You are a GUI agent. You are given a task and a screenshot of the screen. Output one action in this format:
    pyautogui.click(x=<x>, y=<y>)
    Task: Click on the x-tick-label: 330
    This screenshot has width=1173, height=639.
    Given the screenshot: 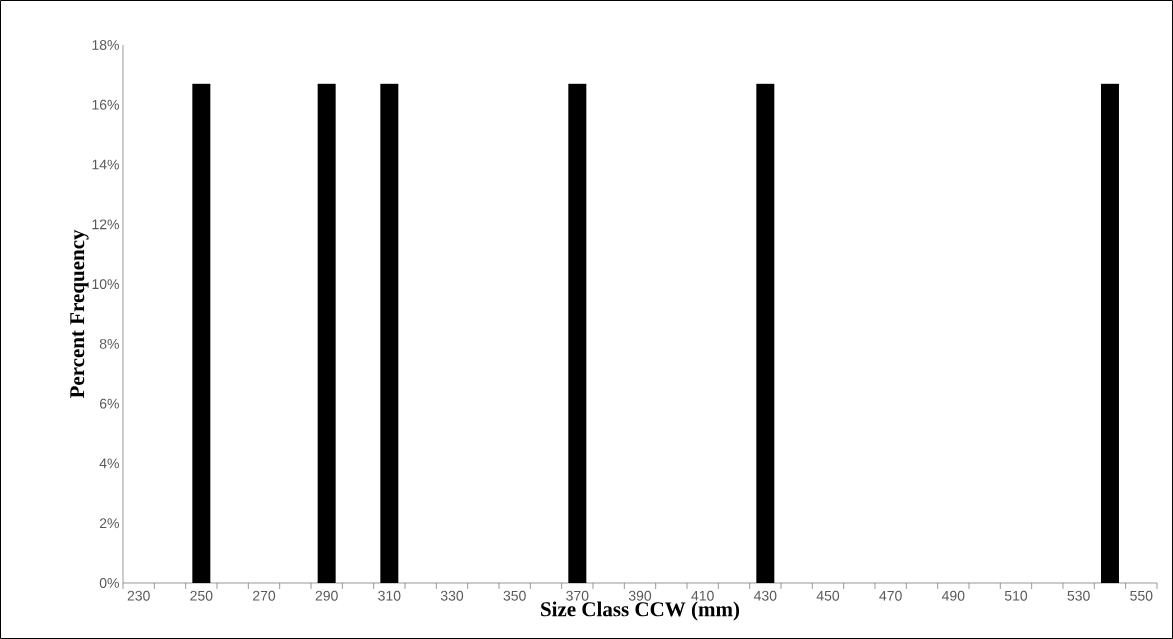 What is the action you would take?
    pyautogui.click(x=452, y=595)
    